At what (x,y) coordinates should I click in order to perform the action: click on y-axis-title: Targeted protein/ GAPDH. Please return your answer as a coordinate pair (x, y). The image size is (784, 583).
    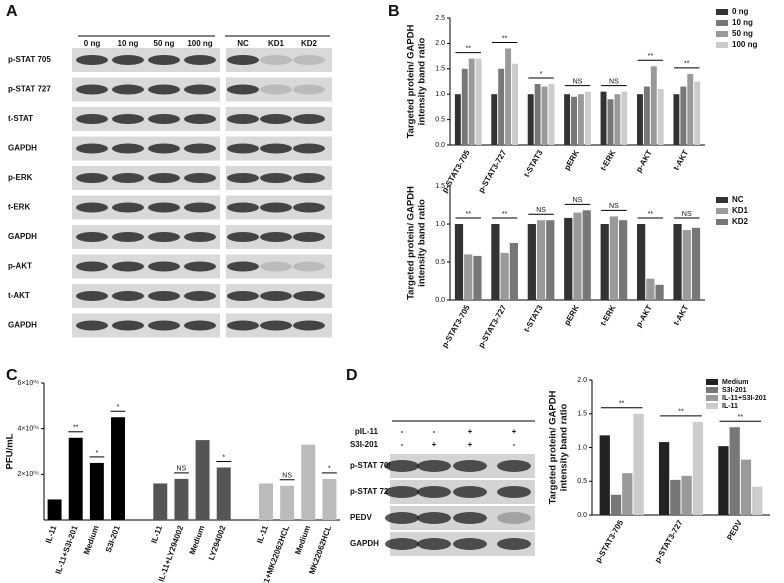
    Looking at the image, I should click on (411, 243).